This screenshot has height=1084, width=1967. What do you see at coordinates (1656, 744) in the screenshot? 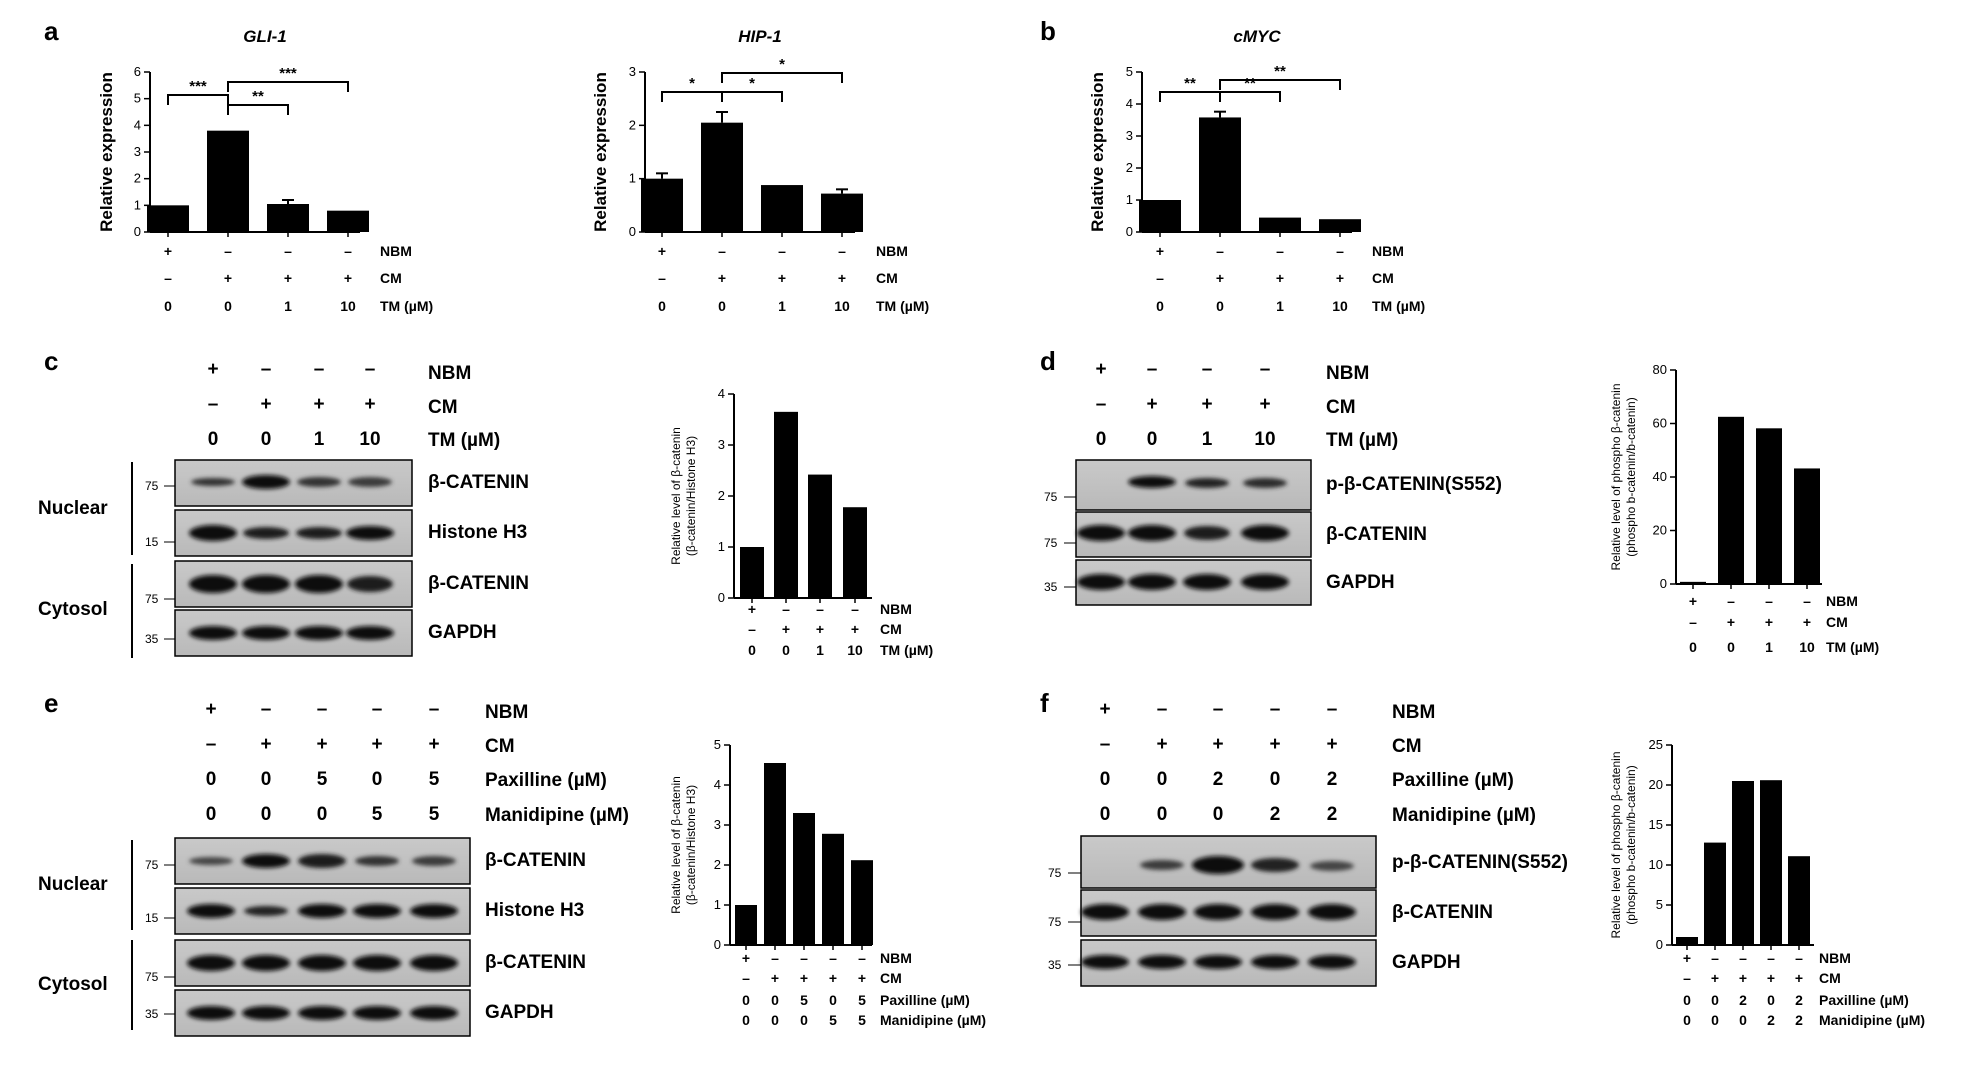
I see `y-tick-label: 25` at bounding box center [1656, 744].